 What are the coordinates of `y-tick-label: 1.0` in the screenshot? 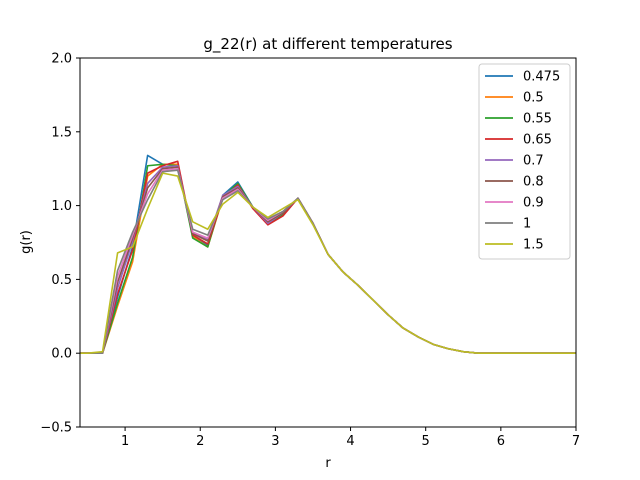 It's located at (61, 206).